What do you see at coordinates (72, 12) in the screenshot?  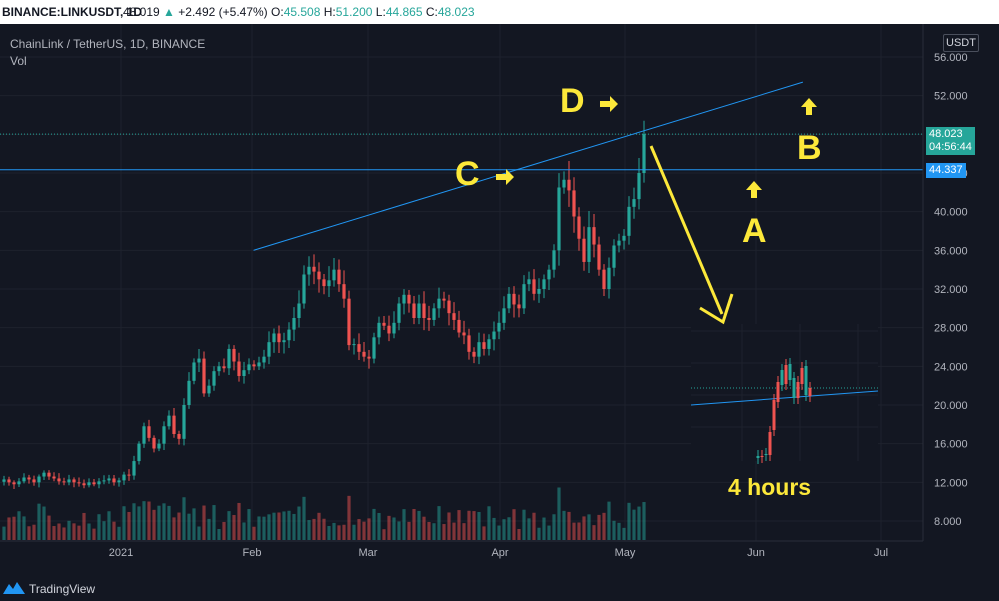 I see `symbol-name: BINANCE:LINKUSDT, 1D` at bounding box center [72, 12].